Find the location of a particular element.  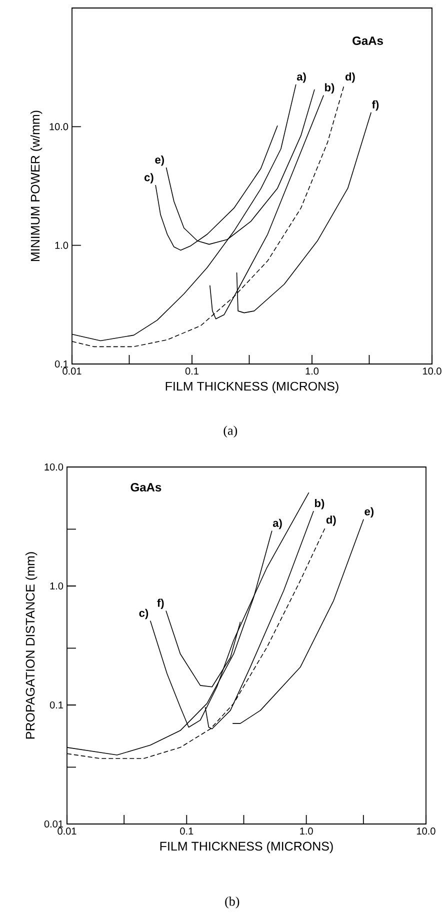

y-tick-label: 0.01 is located at coordinates (53, 824).